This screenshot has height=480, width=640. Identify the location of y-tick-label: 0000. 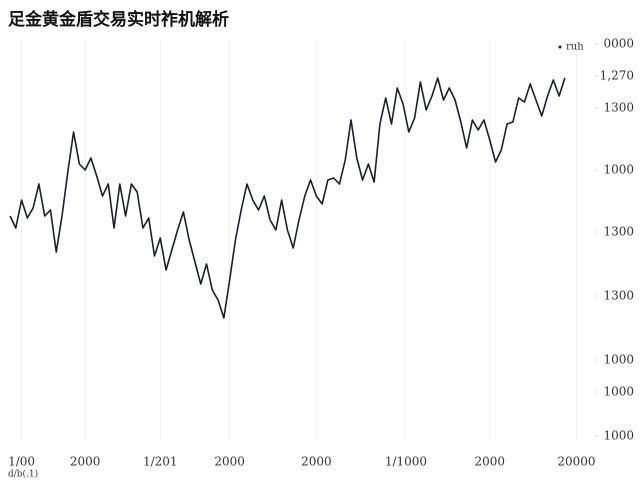
(618, 44).